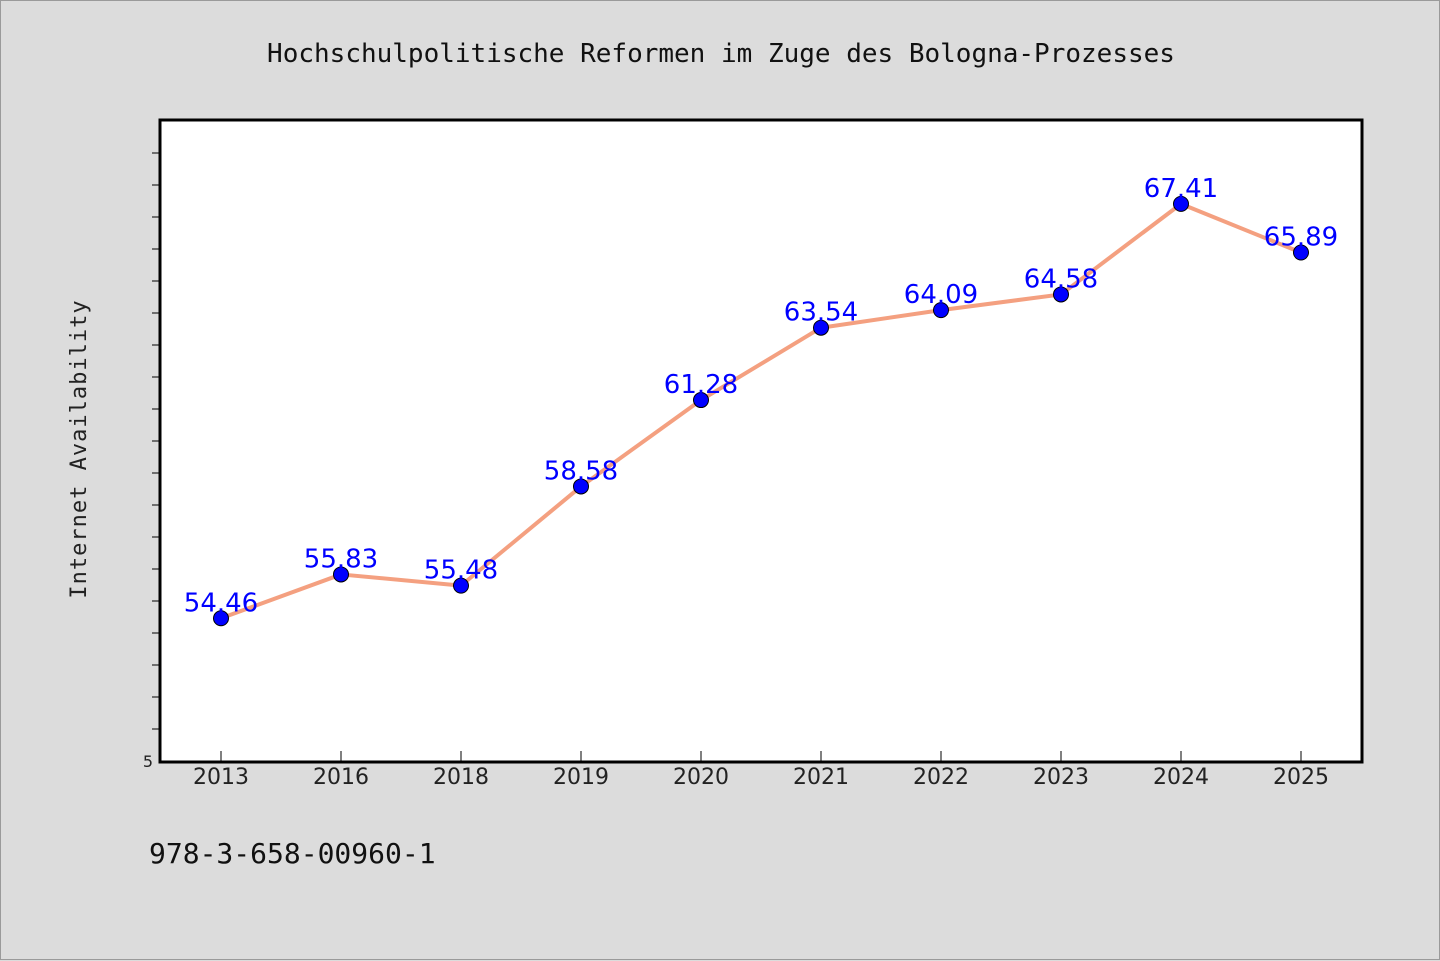  Describe the element at coordinates (821, 313) in the screenshot. I see `data-label: 63.54` at that location.